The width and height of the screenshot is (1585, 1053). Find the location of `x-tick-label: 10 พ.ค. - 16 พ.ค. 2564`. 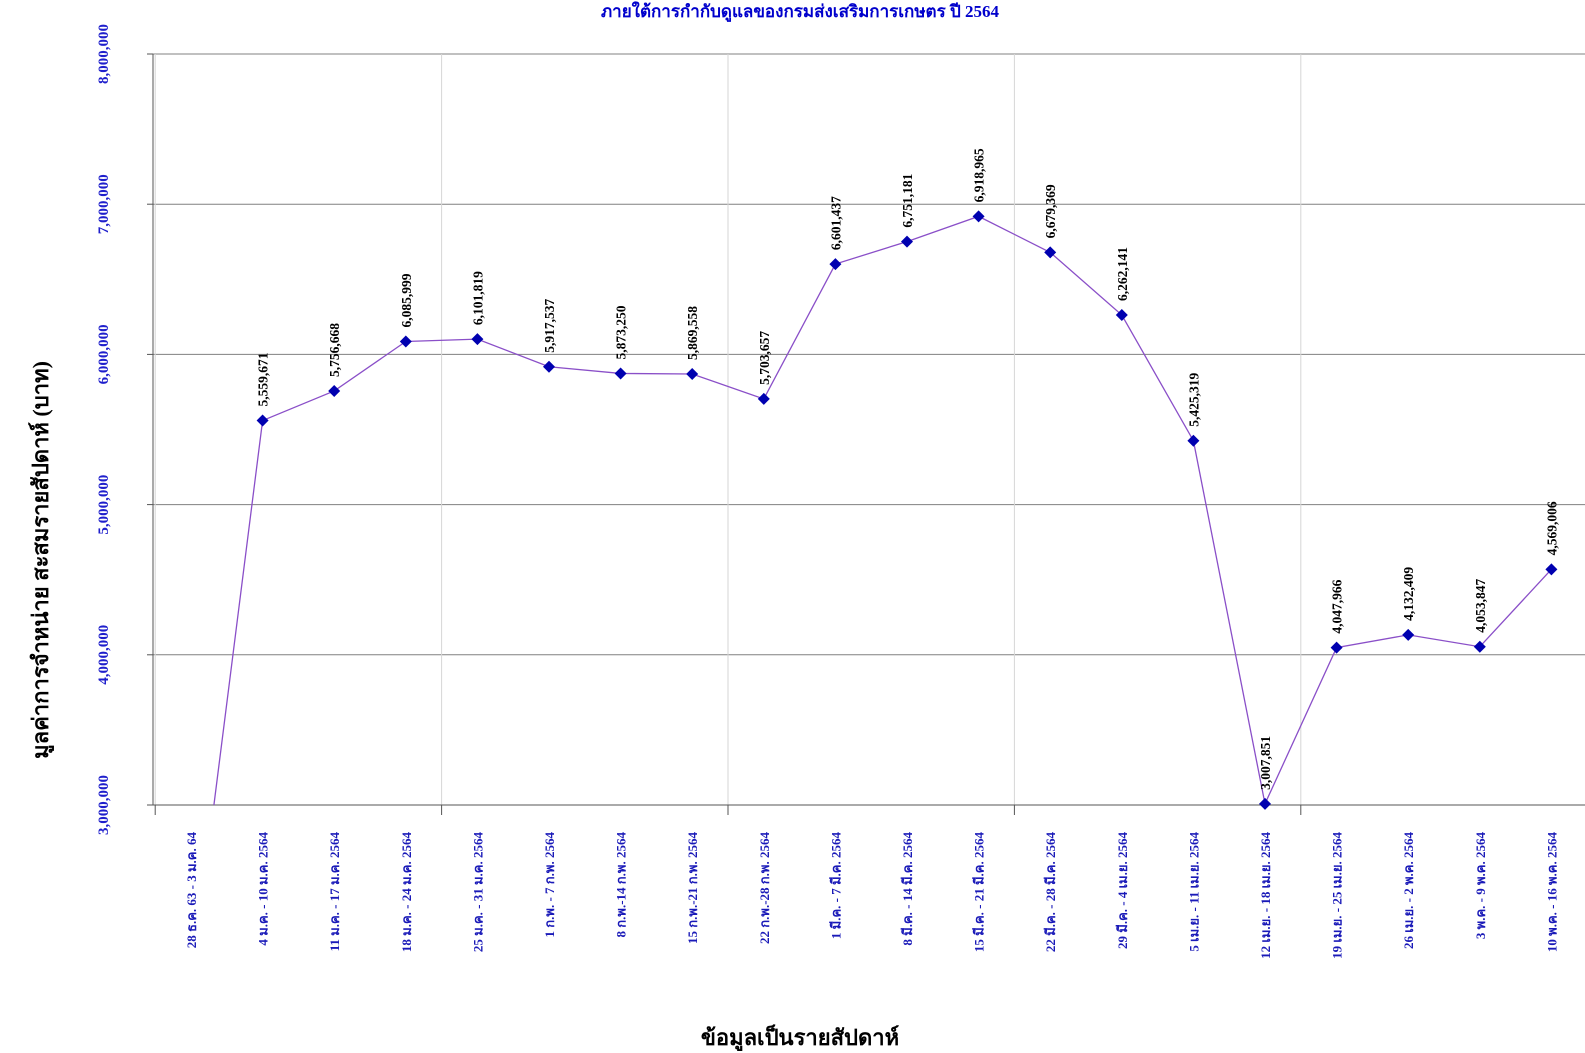

x-tick-label: 10 พ.ค. - 16 พ.ค. 2564 is located at coordinates (1551, 892).